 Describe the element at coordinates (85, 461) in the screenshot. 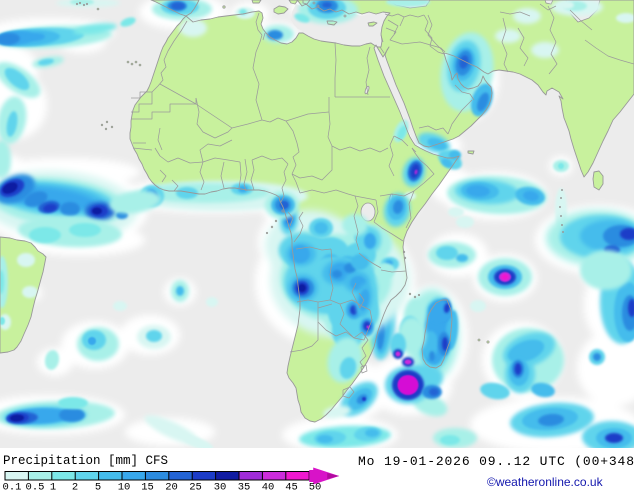

I see `svg-text: Precipitation [mm] CFS` at that location.